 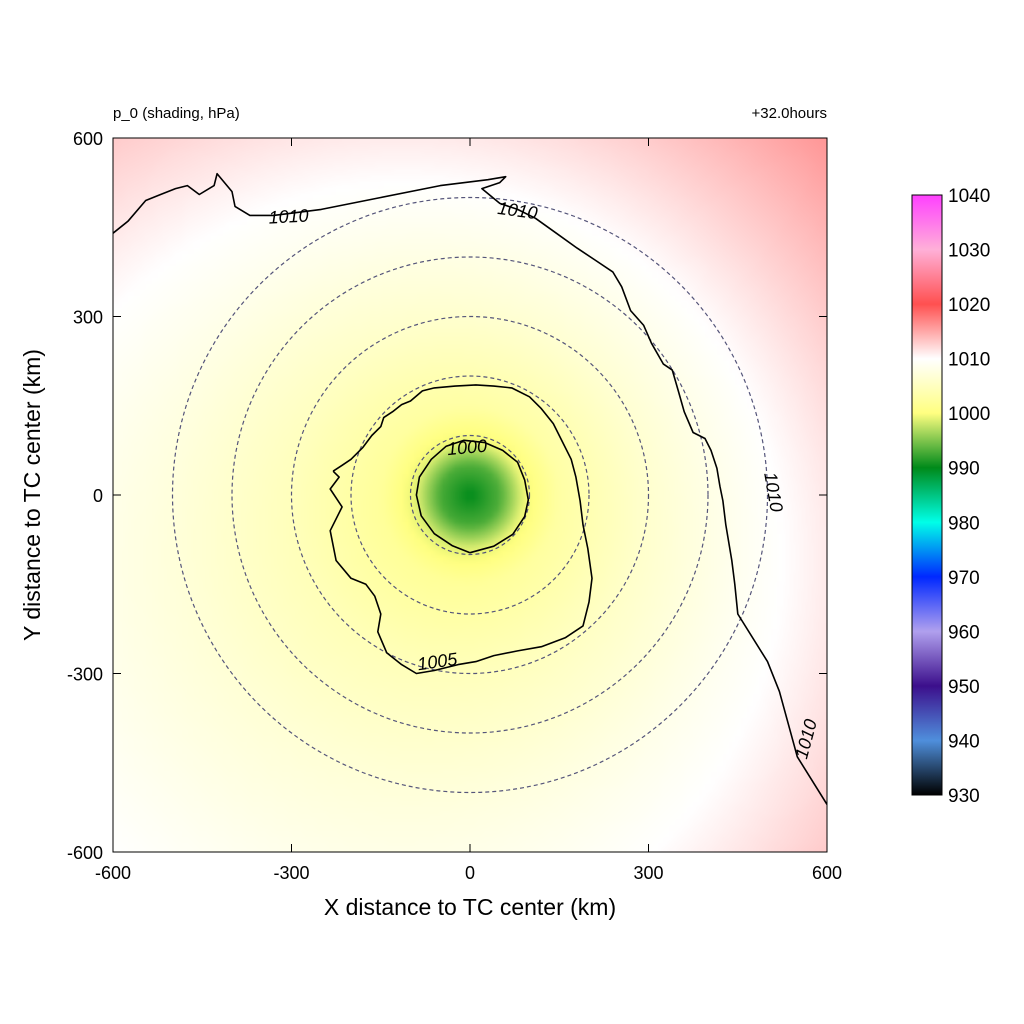 I want to click on colorbar-tick-label: 1010, so click(x=969, y=360).